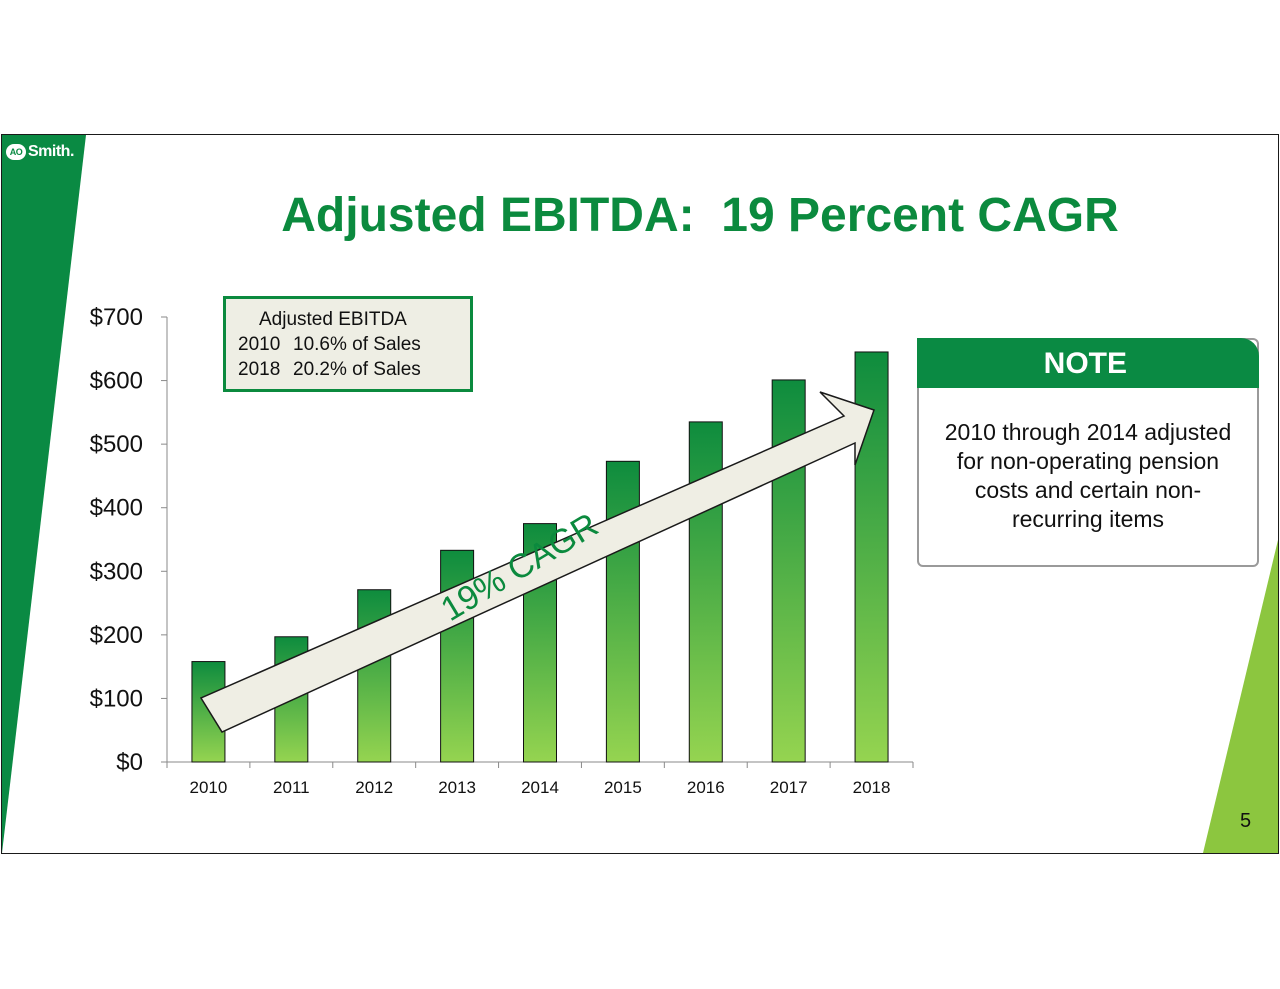  Describe the element at coordinates (259, 369) in the screenshot. I see `legend-line2-year: 2018` at that location.